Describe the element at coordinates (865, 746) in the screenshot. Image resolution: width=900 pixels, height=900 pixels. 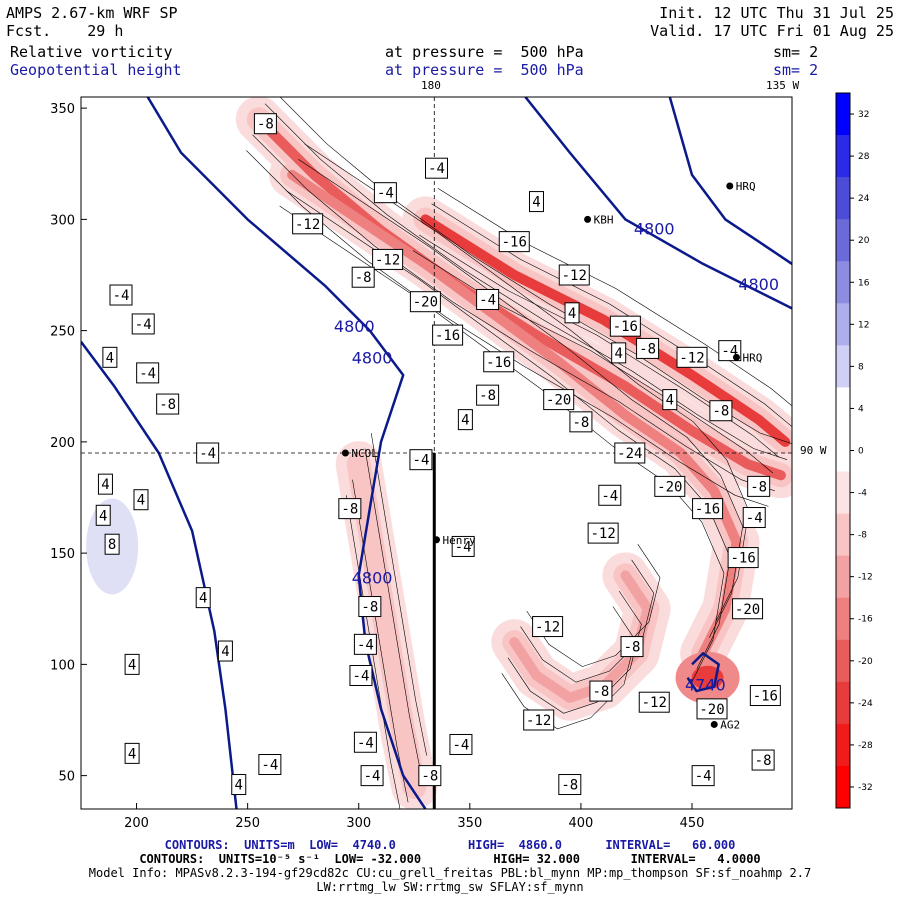
I see `colorbar-tick-label: -28` at that location.